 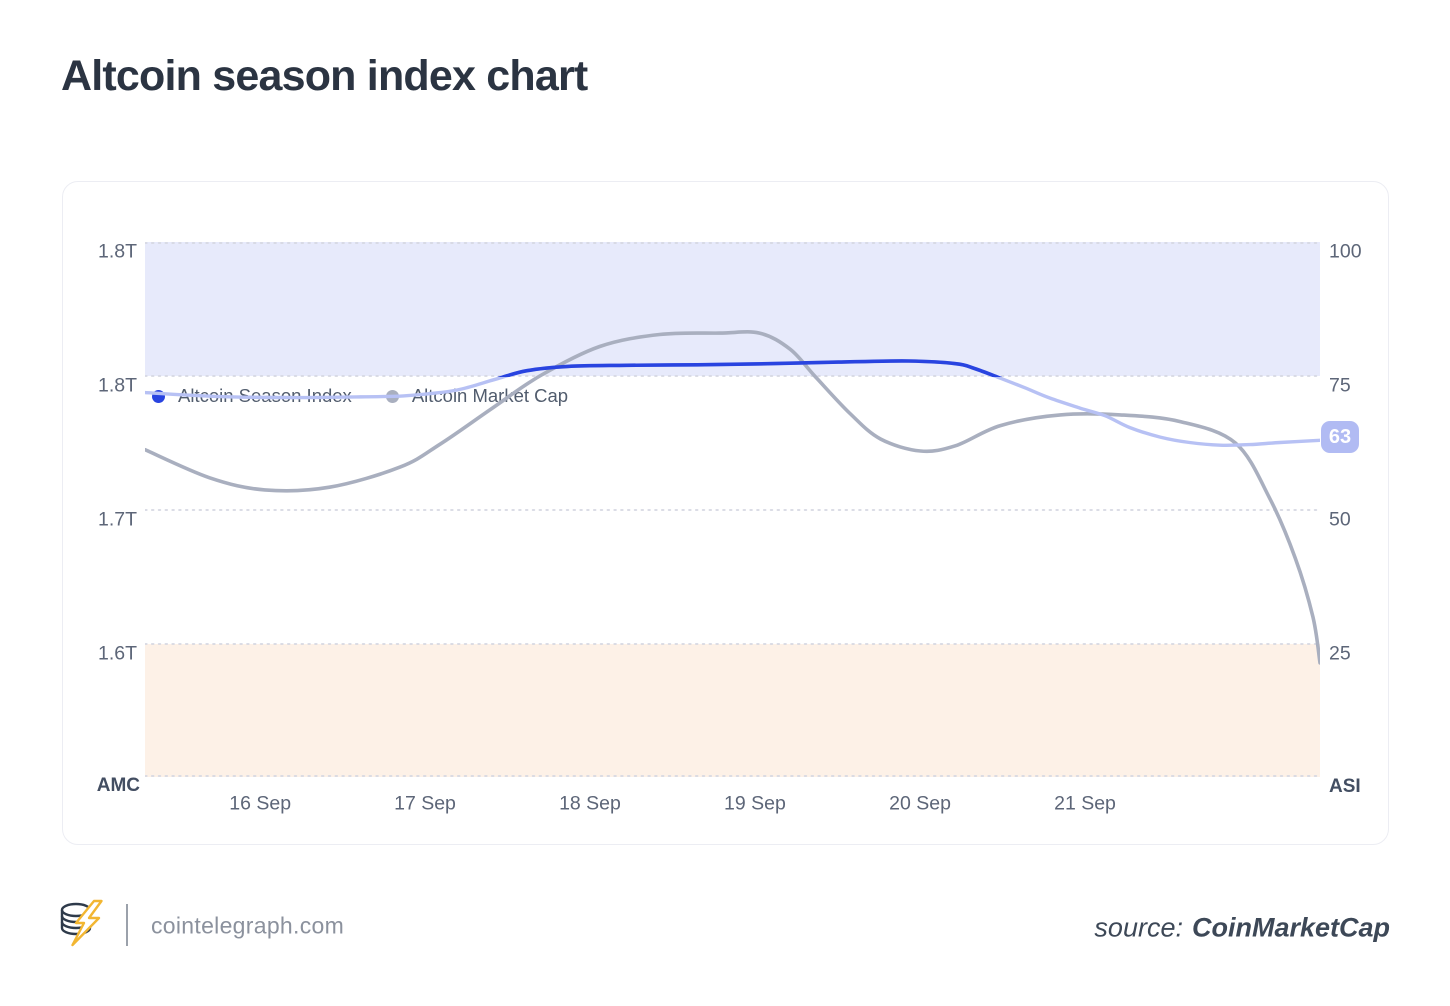 I want to click on footer-divider, so click(x=127, y=925).